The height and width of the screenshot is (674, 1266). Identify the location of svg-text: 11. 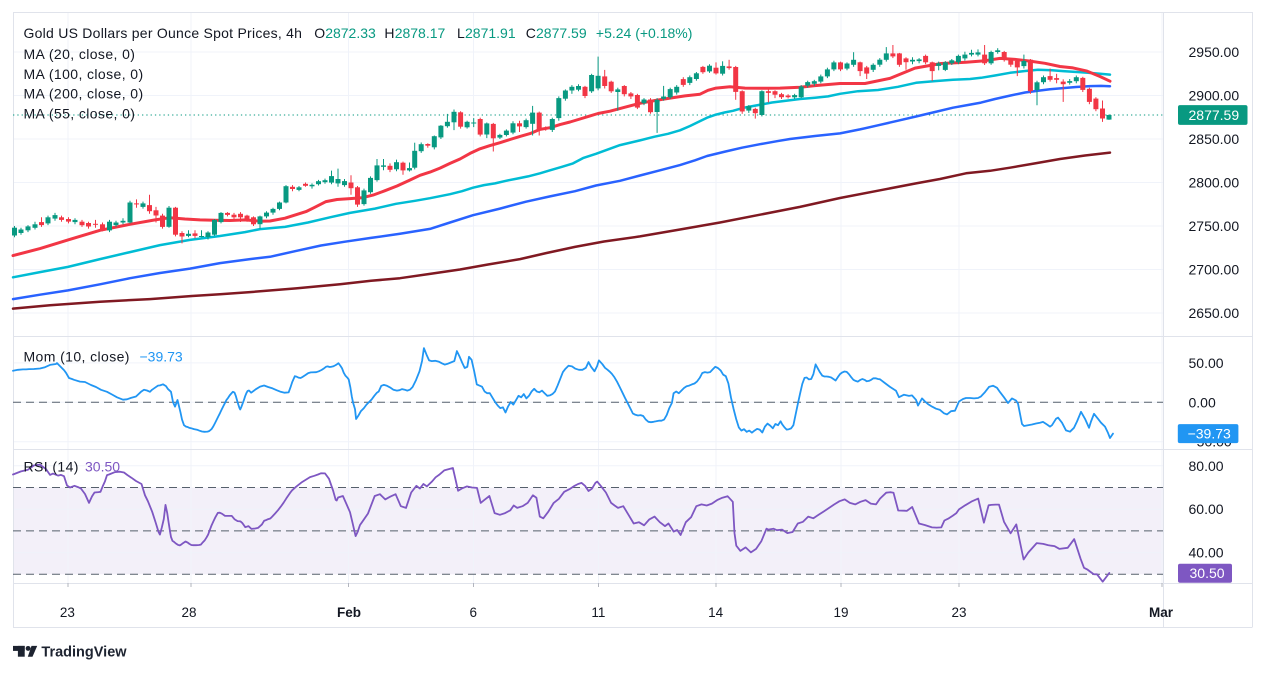
(598, 612).